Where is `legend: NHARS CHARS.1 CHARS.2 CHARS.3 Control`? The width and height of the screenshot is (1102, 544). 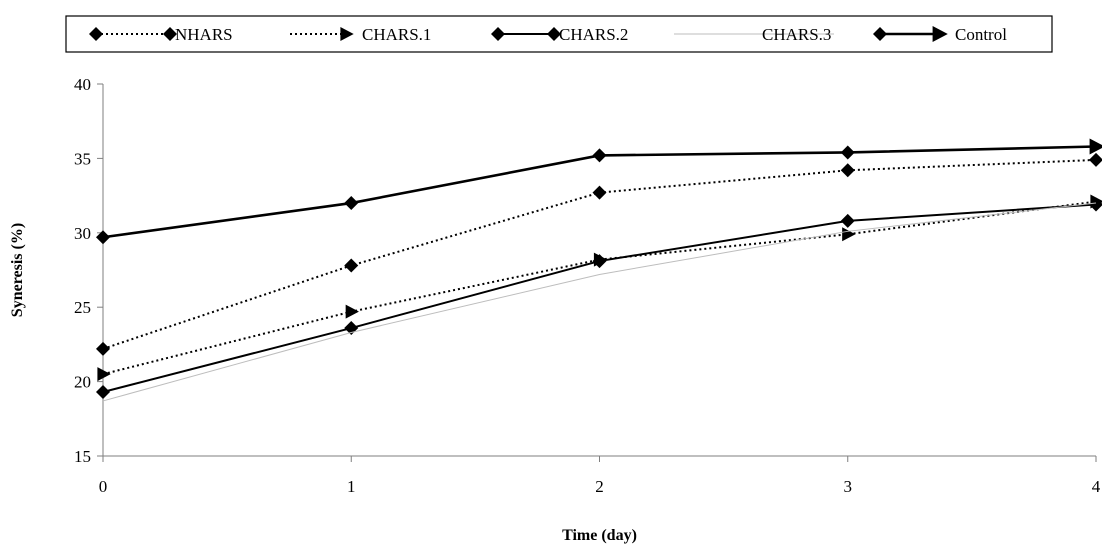
legend: NHARS CHARS.1 CHARS.2 CHARS.3 Control is located at coordinates (559, 34).